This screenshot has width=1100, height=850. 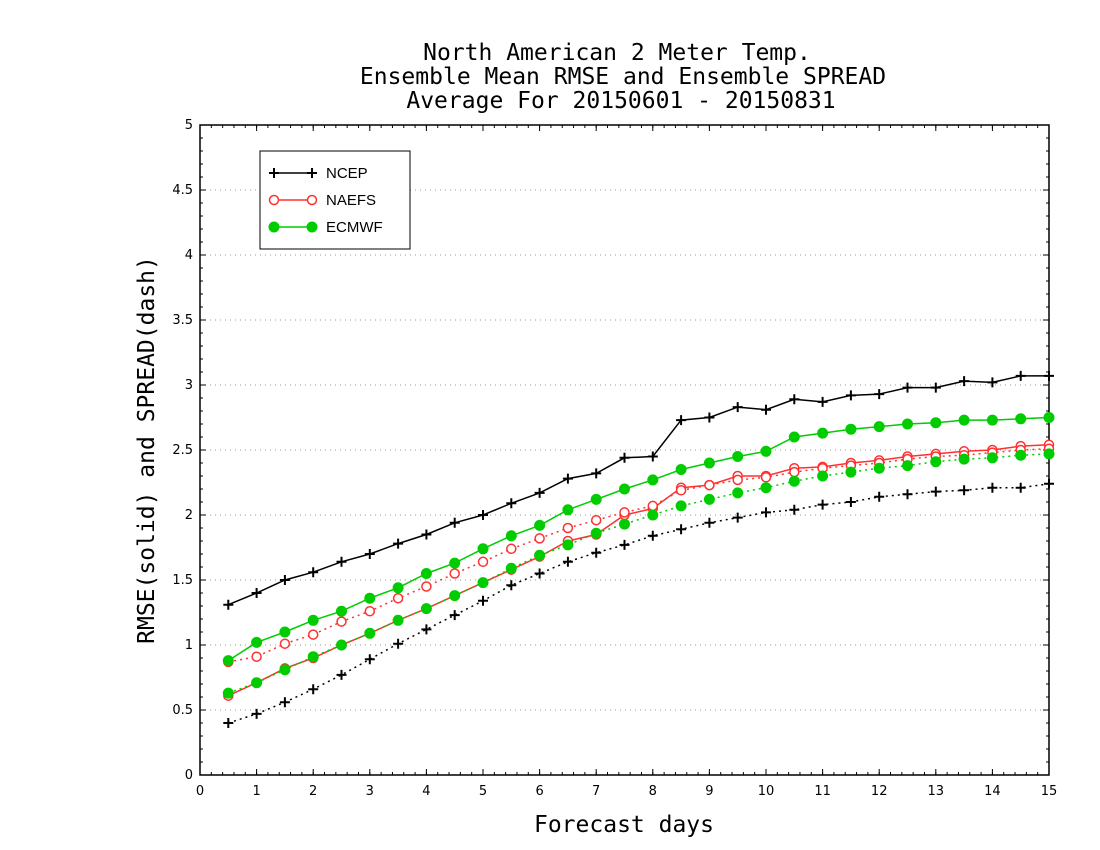 What do you see at coordinates (992, 791) in the screenshot?
I see `x-tick-label: 14` at bounding box center [992, 791].